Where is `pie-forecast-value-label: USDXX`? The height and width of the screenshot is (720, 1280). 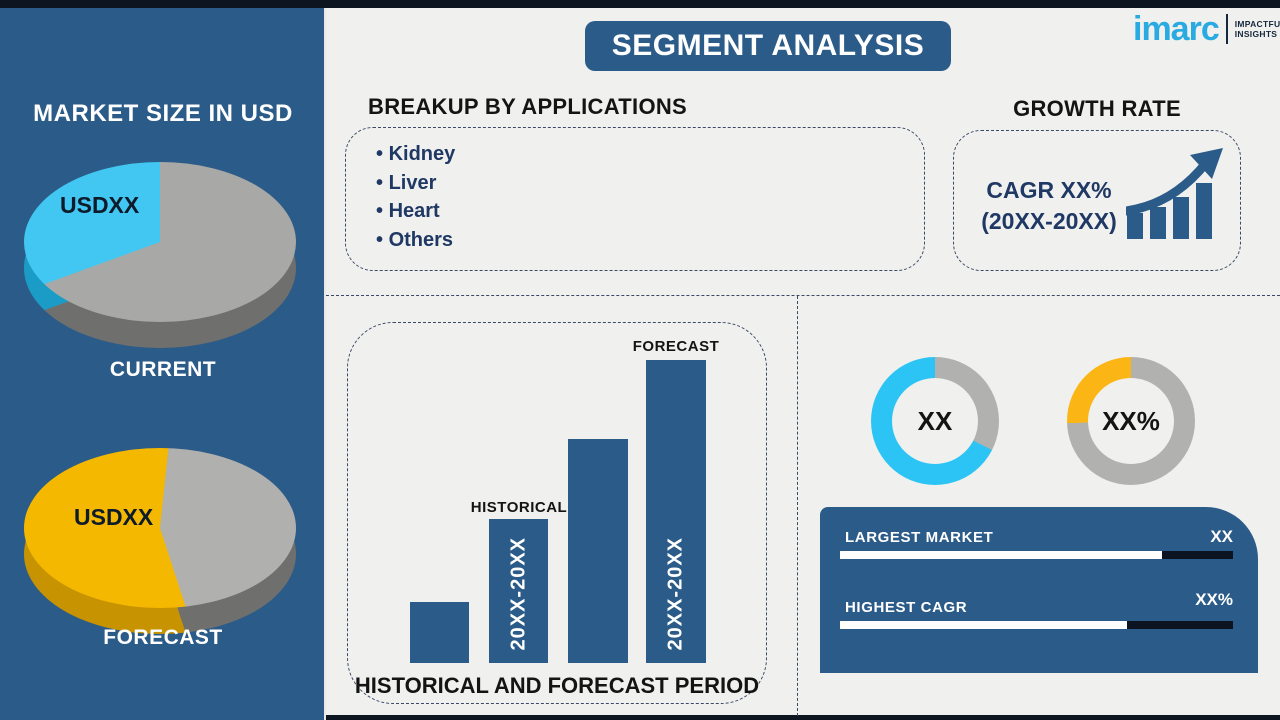 pie-forecast-value-label: USDXX is located at coordinates (114, 517).